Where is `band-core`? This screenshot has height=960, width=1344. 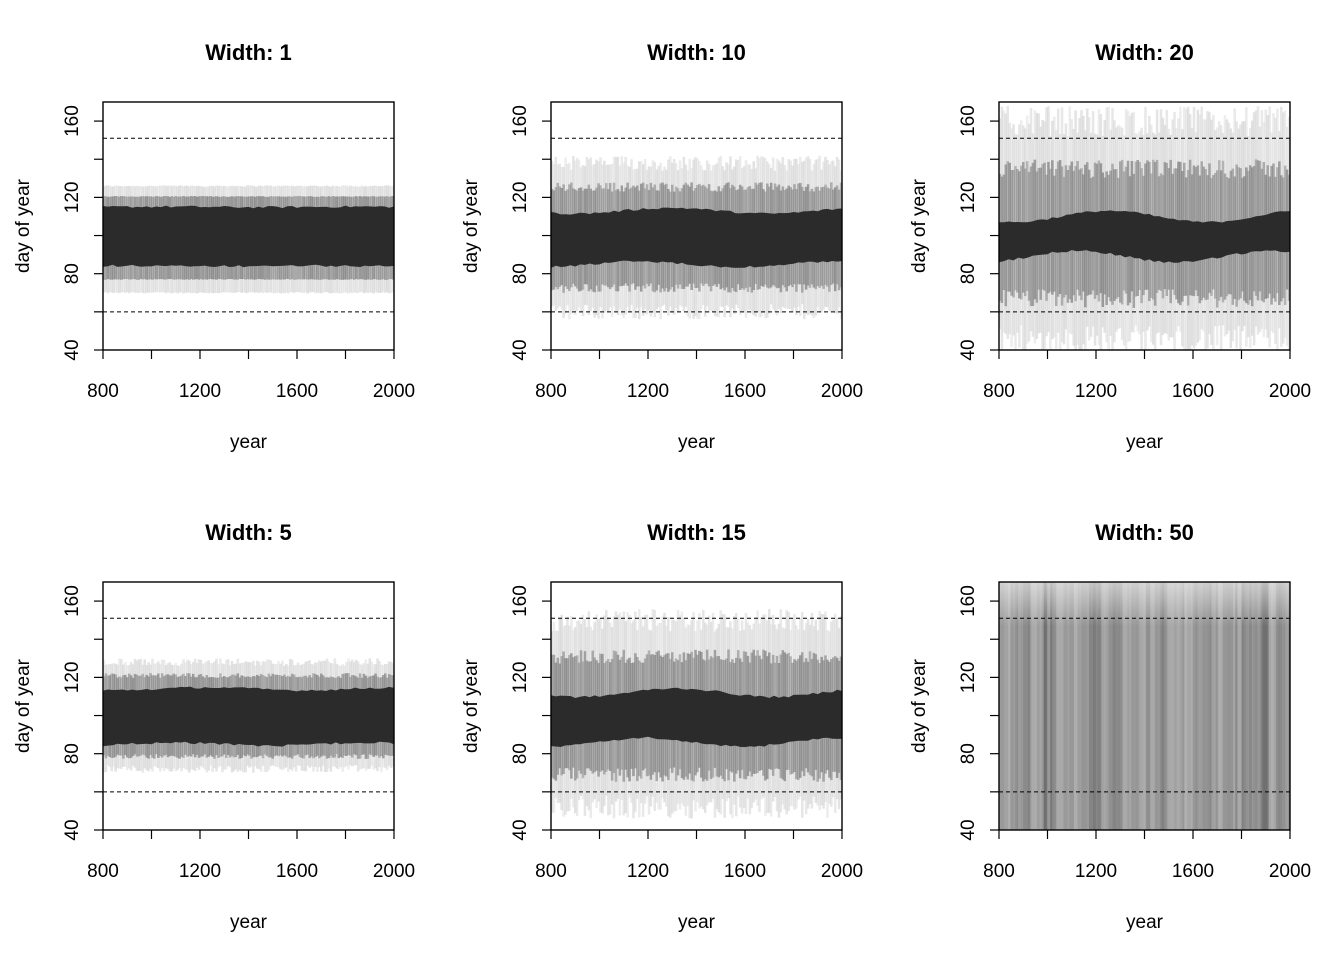
band-core is located at coordinates (696, 717).